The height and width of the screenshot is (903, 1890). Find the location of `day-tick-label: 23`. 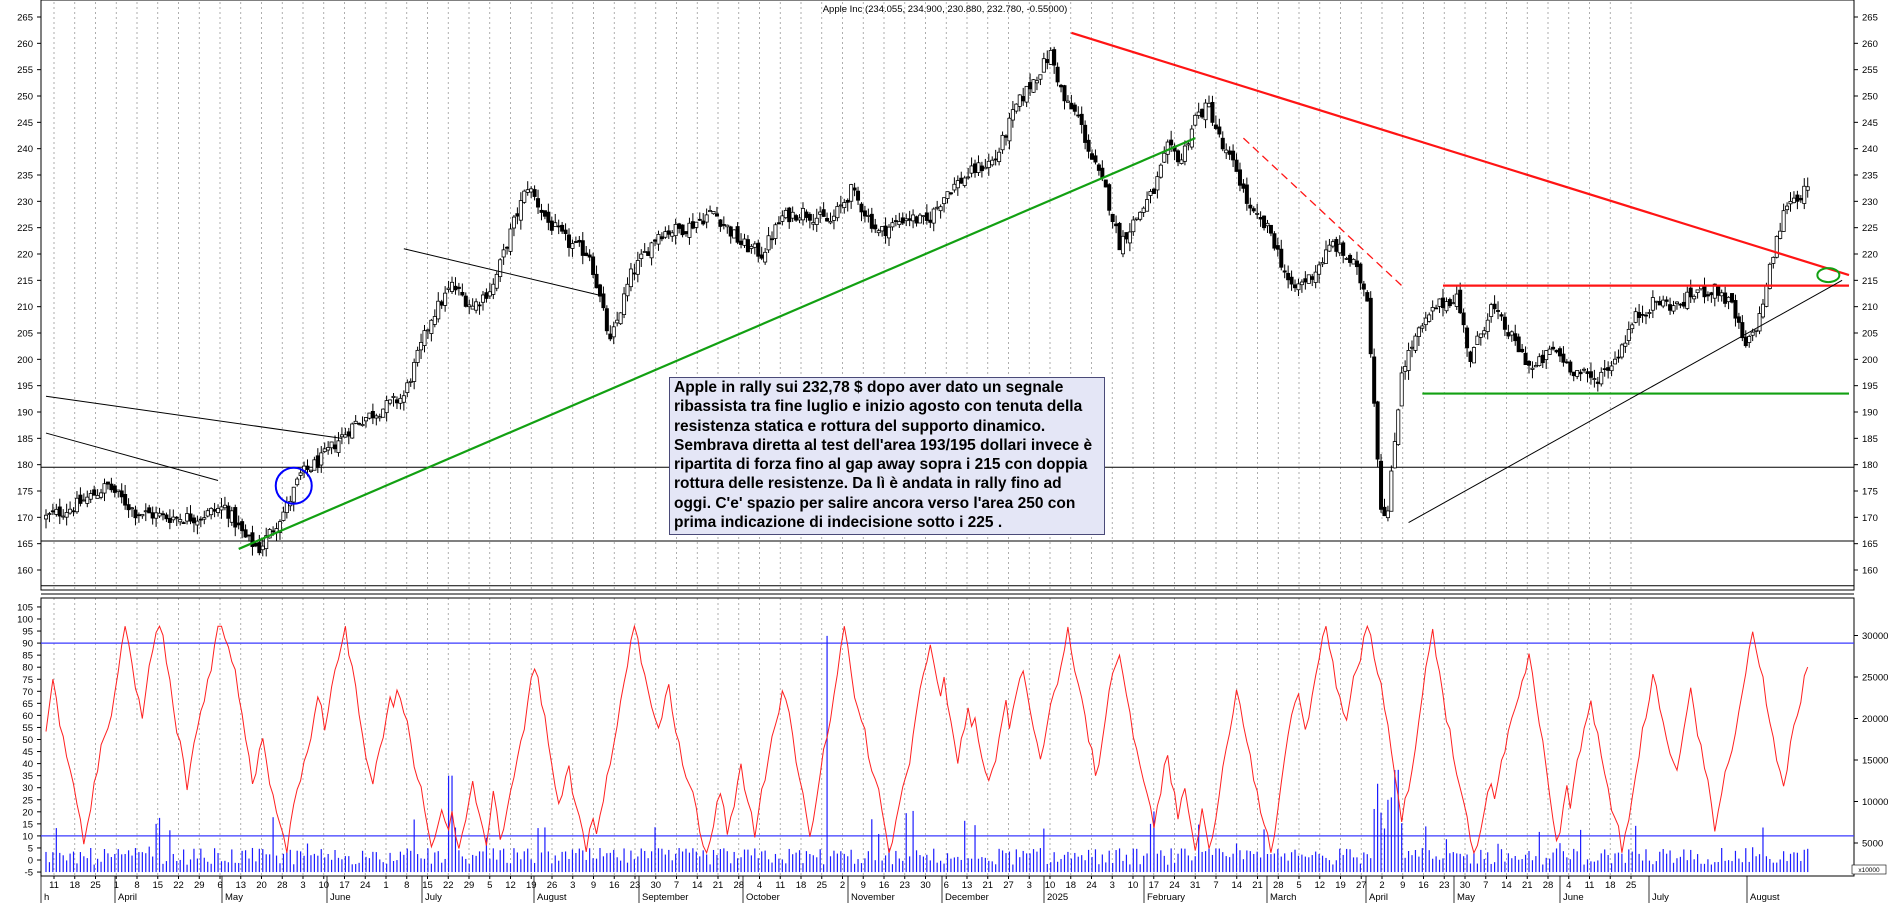

day-tick-label: 23 is located at coordinates (635, 885).